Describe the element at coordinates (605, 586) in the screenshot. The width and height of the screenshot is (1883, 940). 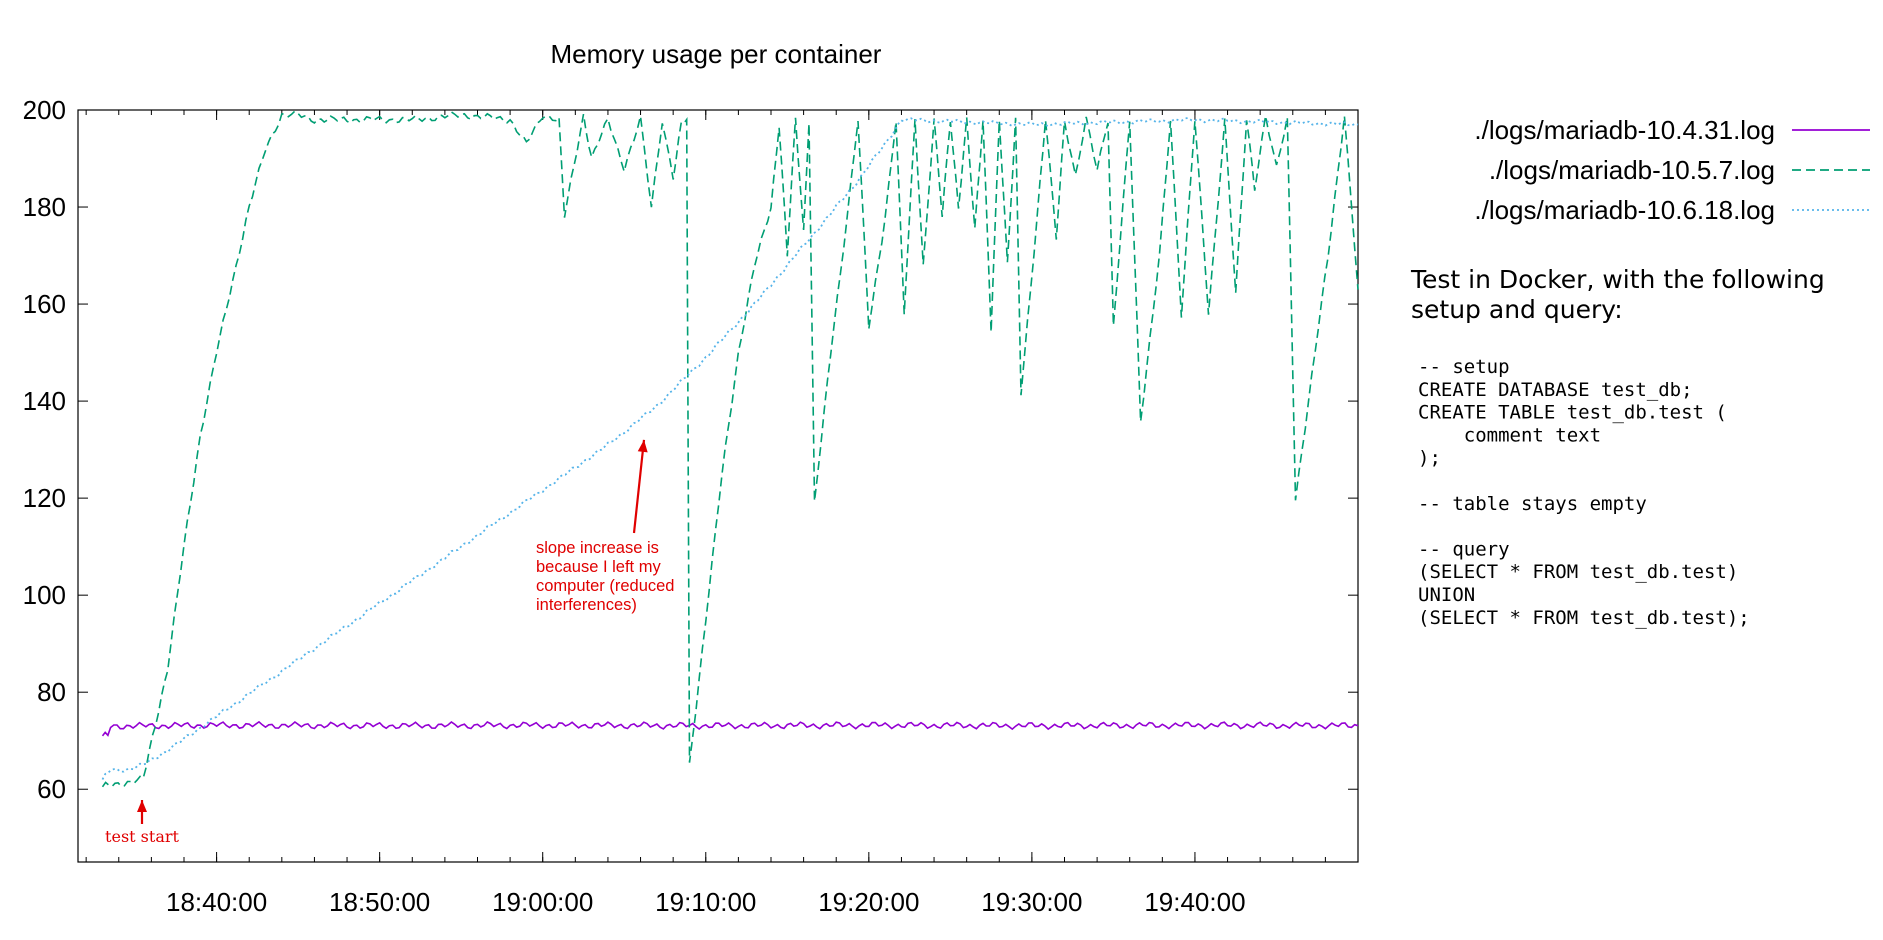
I see `annotation-slope-line: computer (reduced` at that location.